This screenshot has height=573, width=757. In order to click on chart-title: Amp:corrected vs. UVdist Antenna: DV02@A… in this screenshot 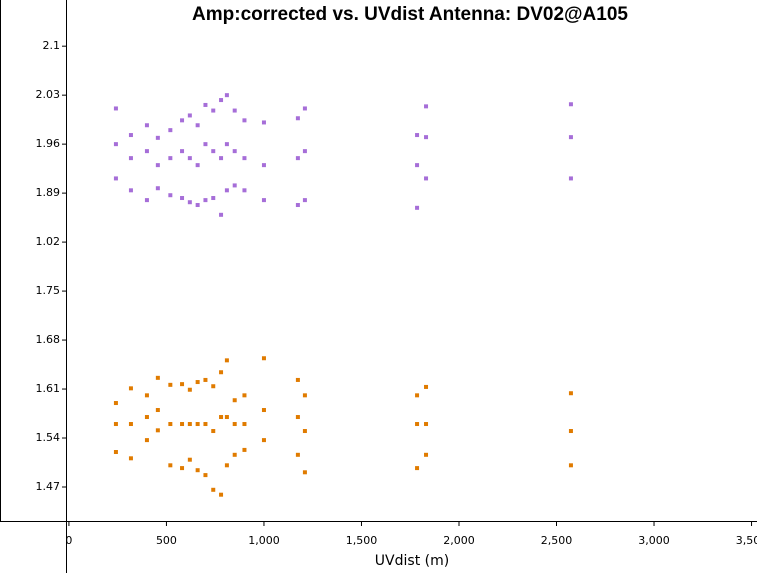, I will do `click(410, 14)`.